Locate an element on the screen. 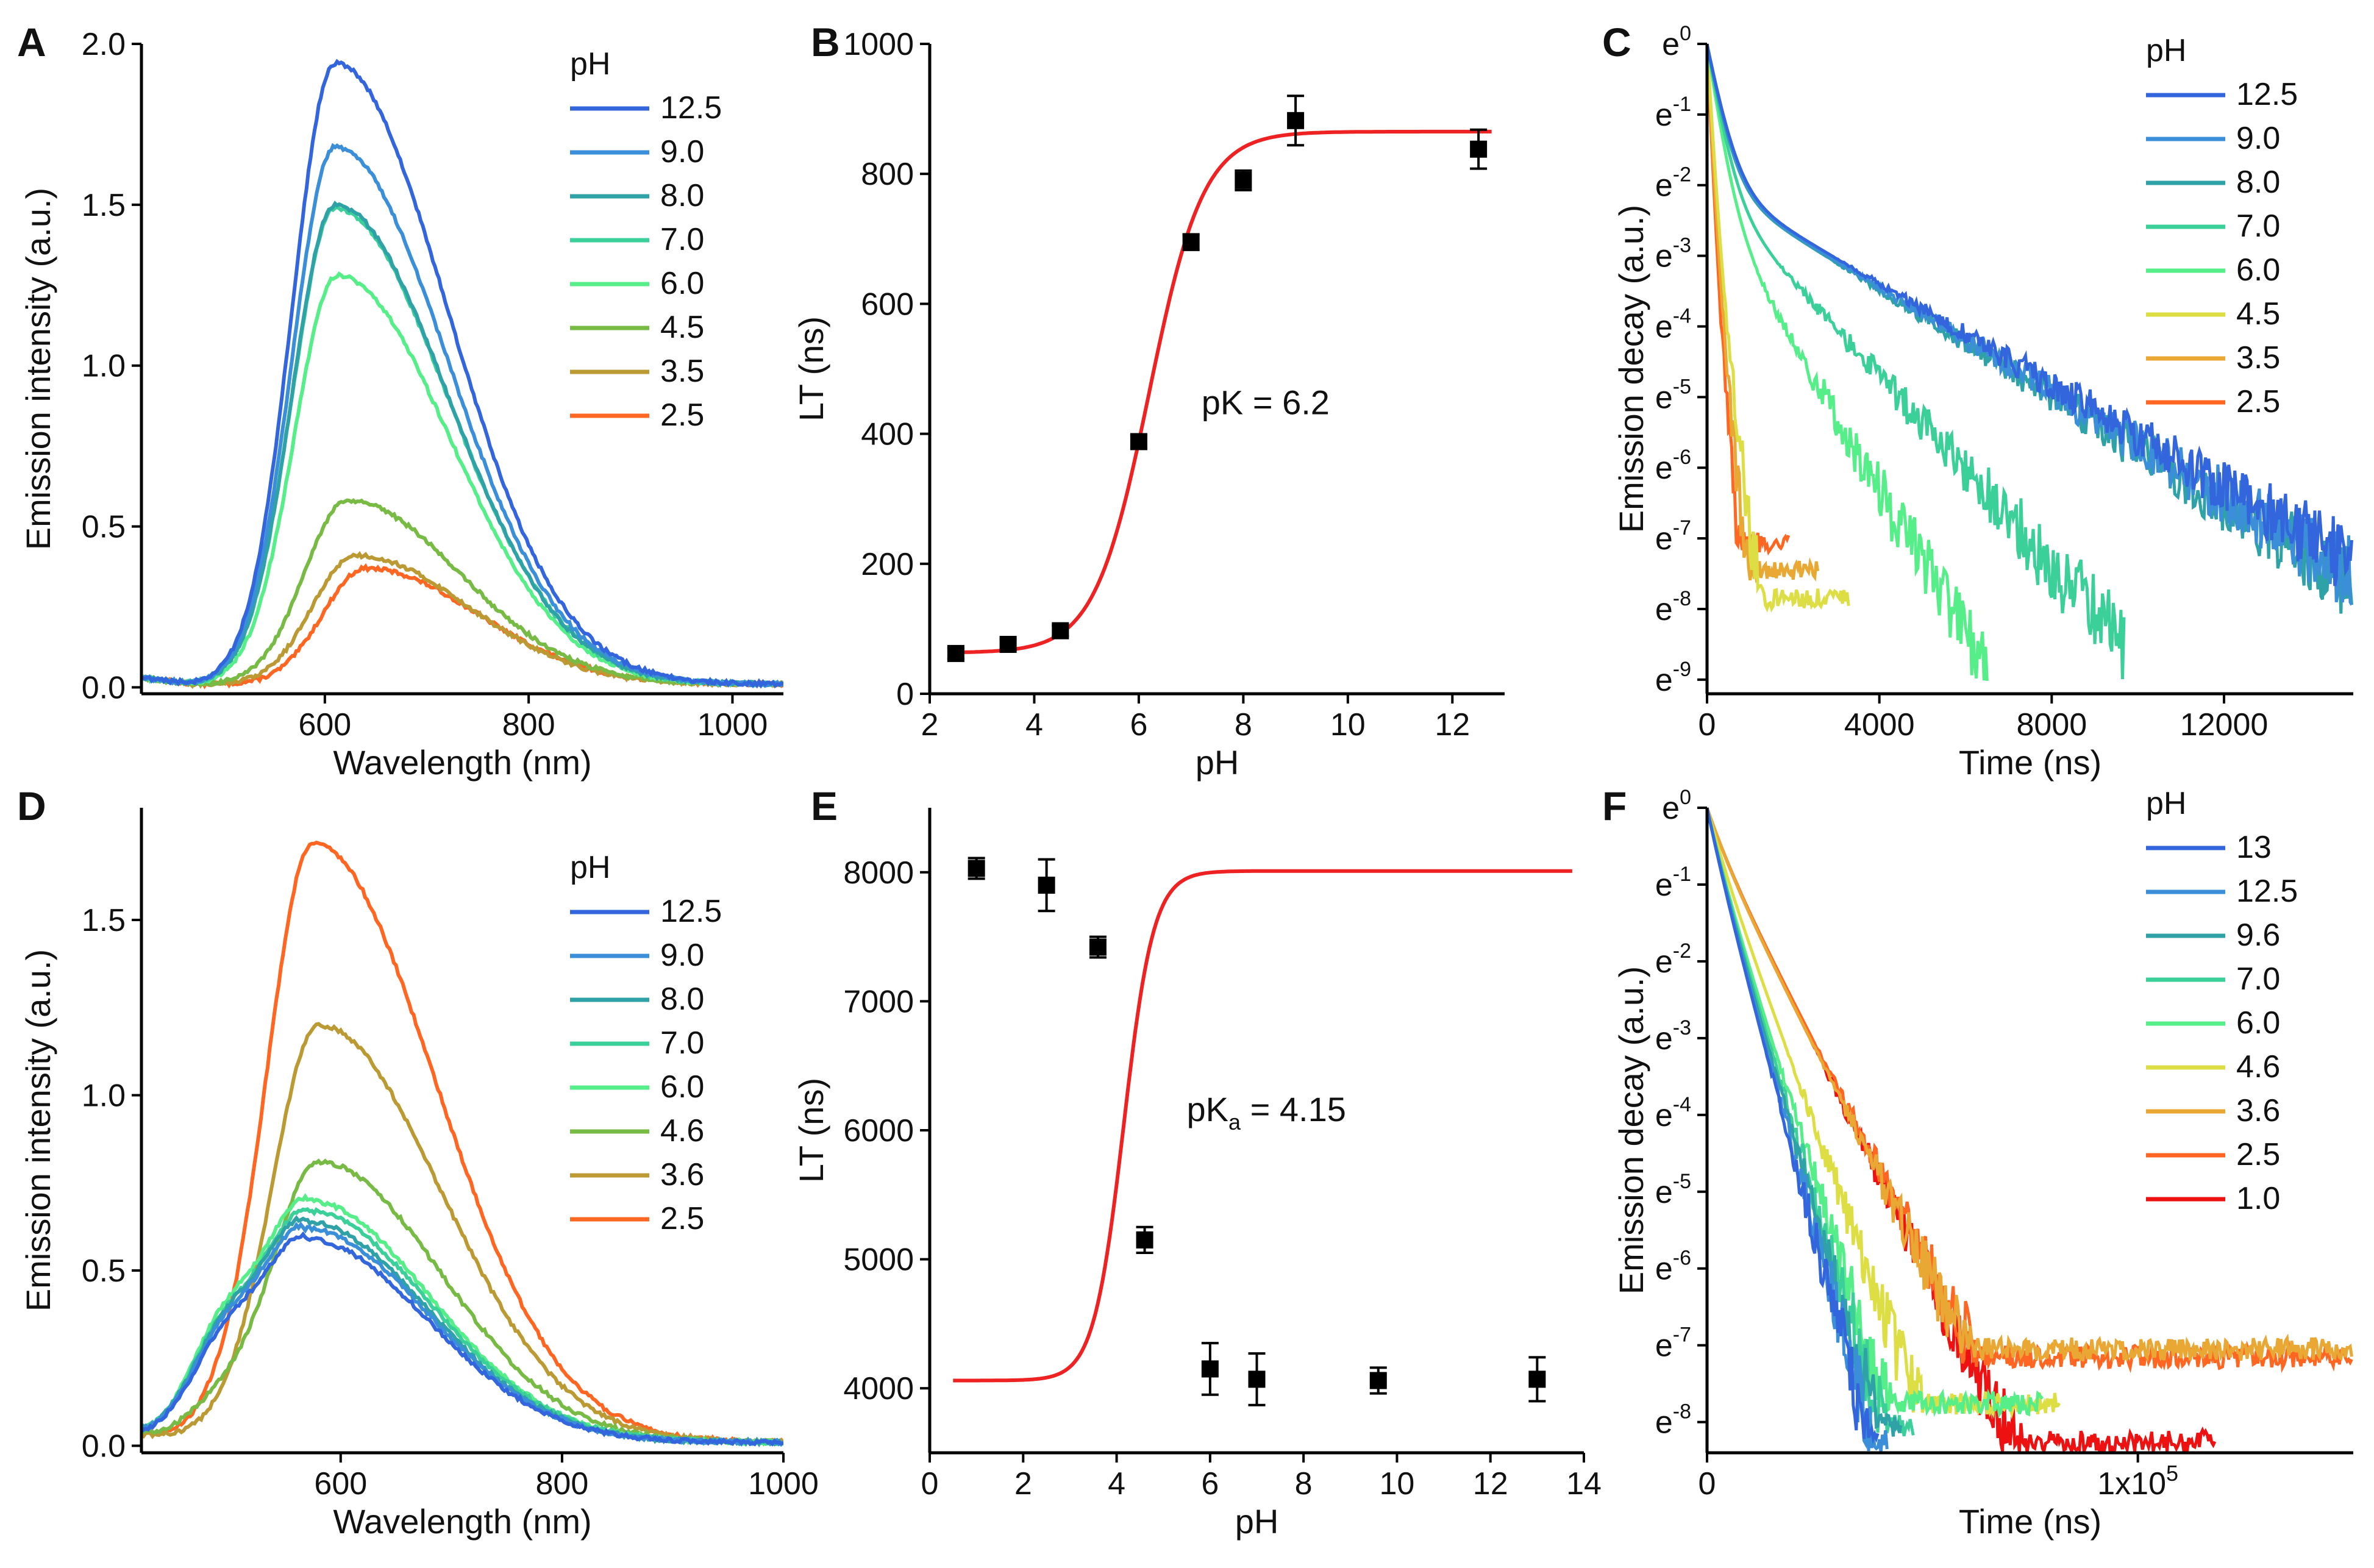 The height and width of the screenshot is (1568, 2374). y-tick-exponent: 0 is located at coordinates (1685, 34).